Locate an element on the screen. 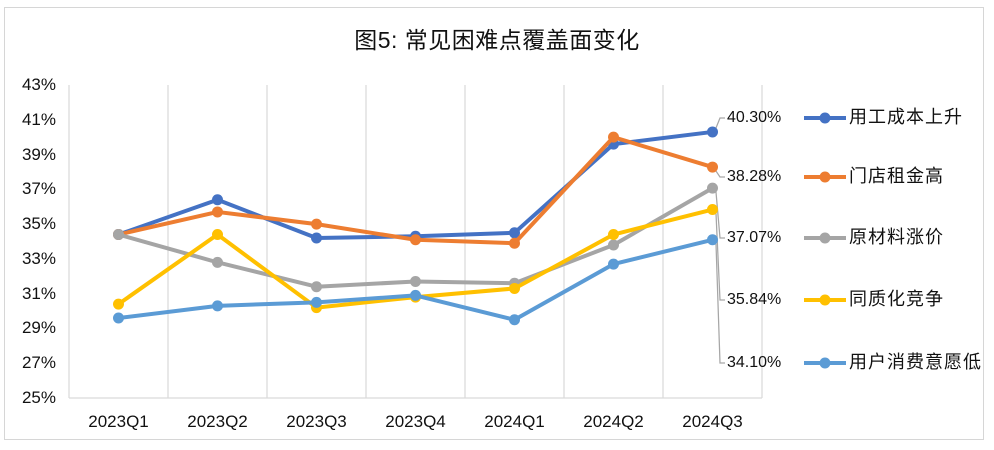 This screenshot has height=450, width=994. y-axis-tick: 41% is located at coordinates (38, 119).